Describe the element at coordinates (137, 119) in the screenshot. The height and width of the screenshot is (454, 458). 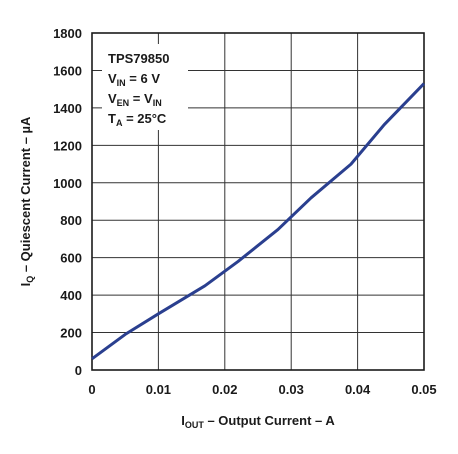
I see `annotation-line: TA = 25°C` at that location.